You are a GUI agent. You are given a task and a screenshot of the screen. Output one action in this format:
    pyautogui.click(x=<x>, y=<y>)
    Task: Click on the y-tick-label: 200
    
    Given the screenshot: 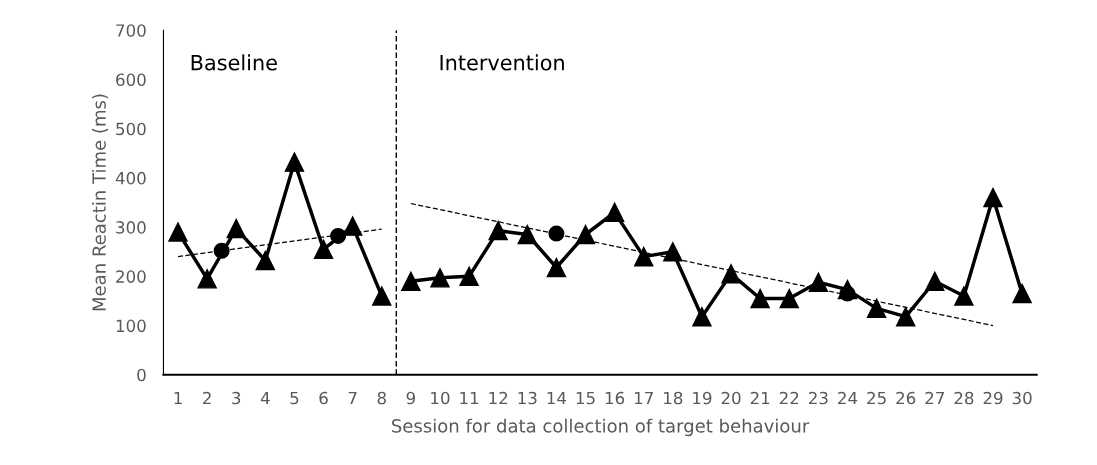 What is the action you would take?
    pyautogui.click(x=131, y=276)
    